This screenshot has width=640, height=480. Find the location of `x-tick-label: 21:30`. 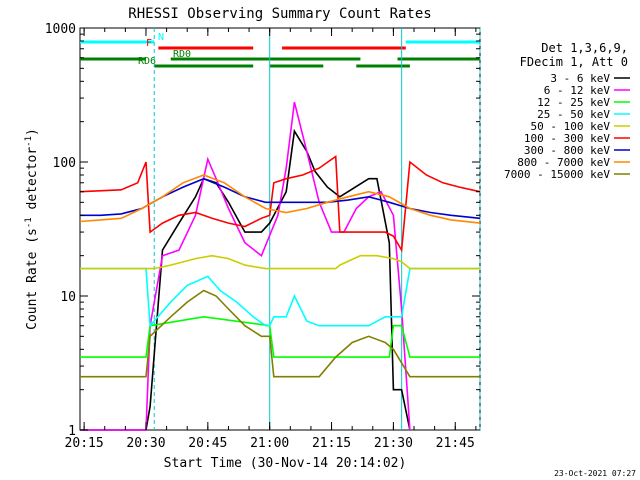

x-tick-label: 21:30 is located at coordinates (393, 443).